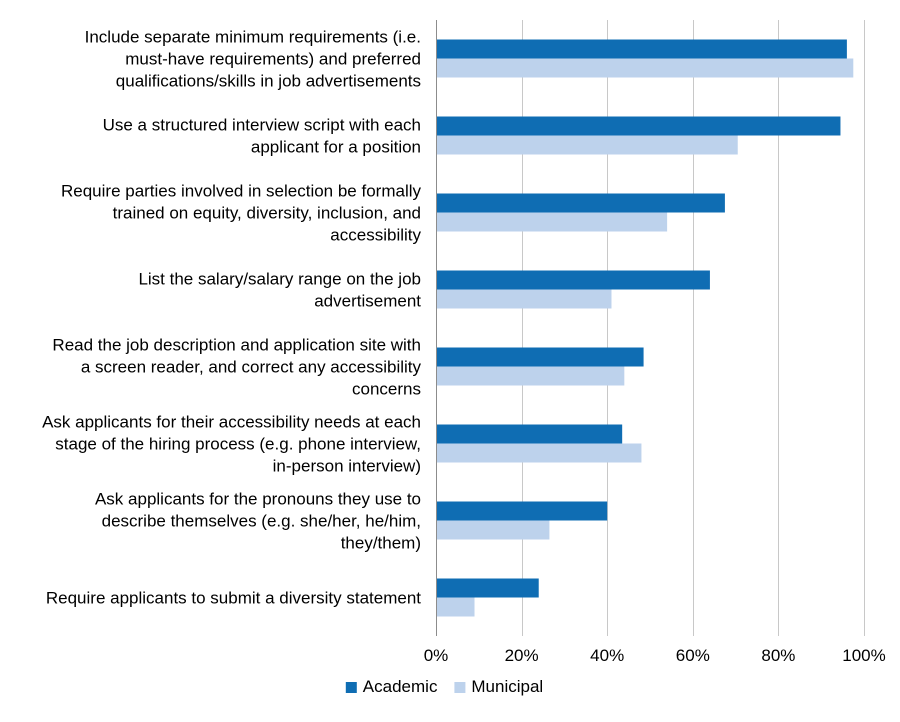  I want to click on x-tick-label: 0%, so click(436, 655).